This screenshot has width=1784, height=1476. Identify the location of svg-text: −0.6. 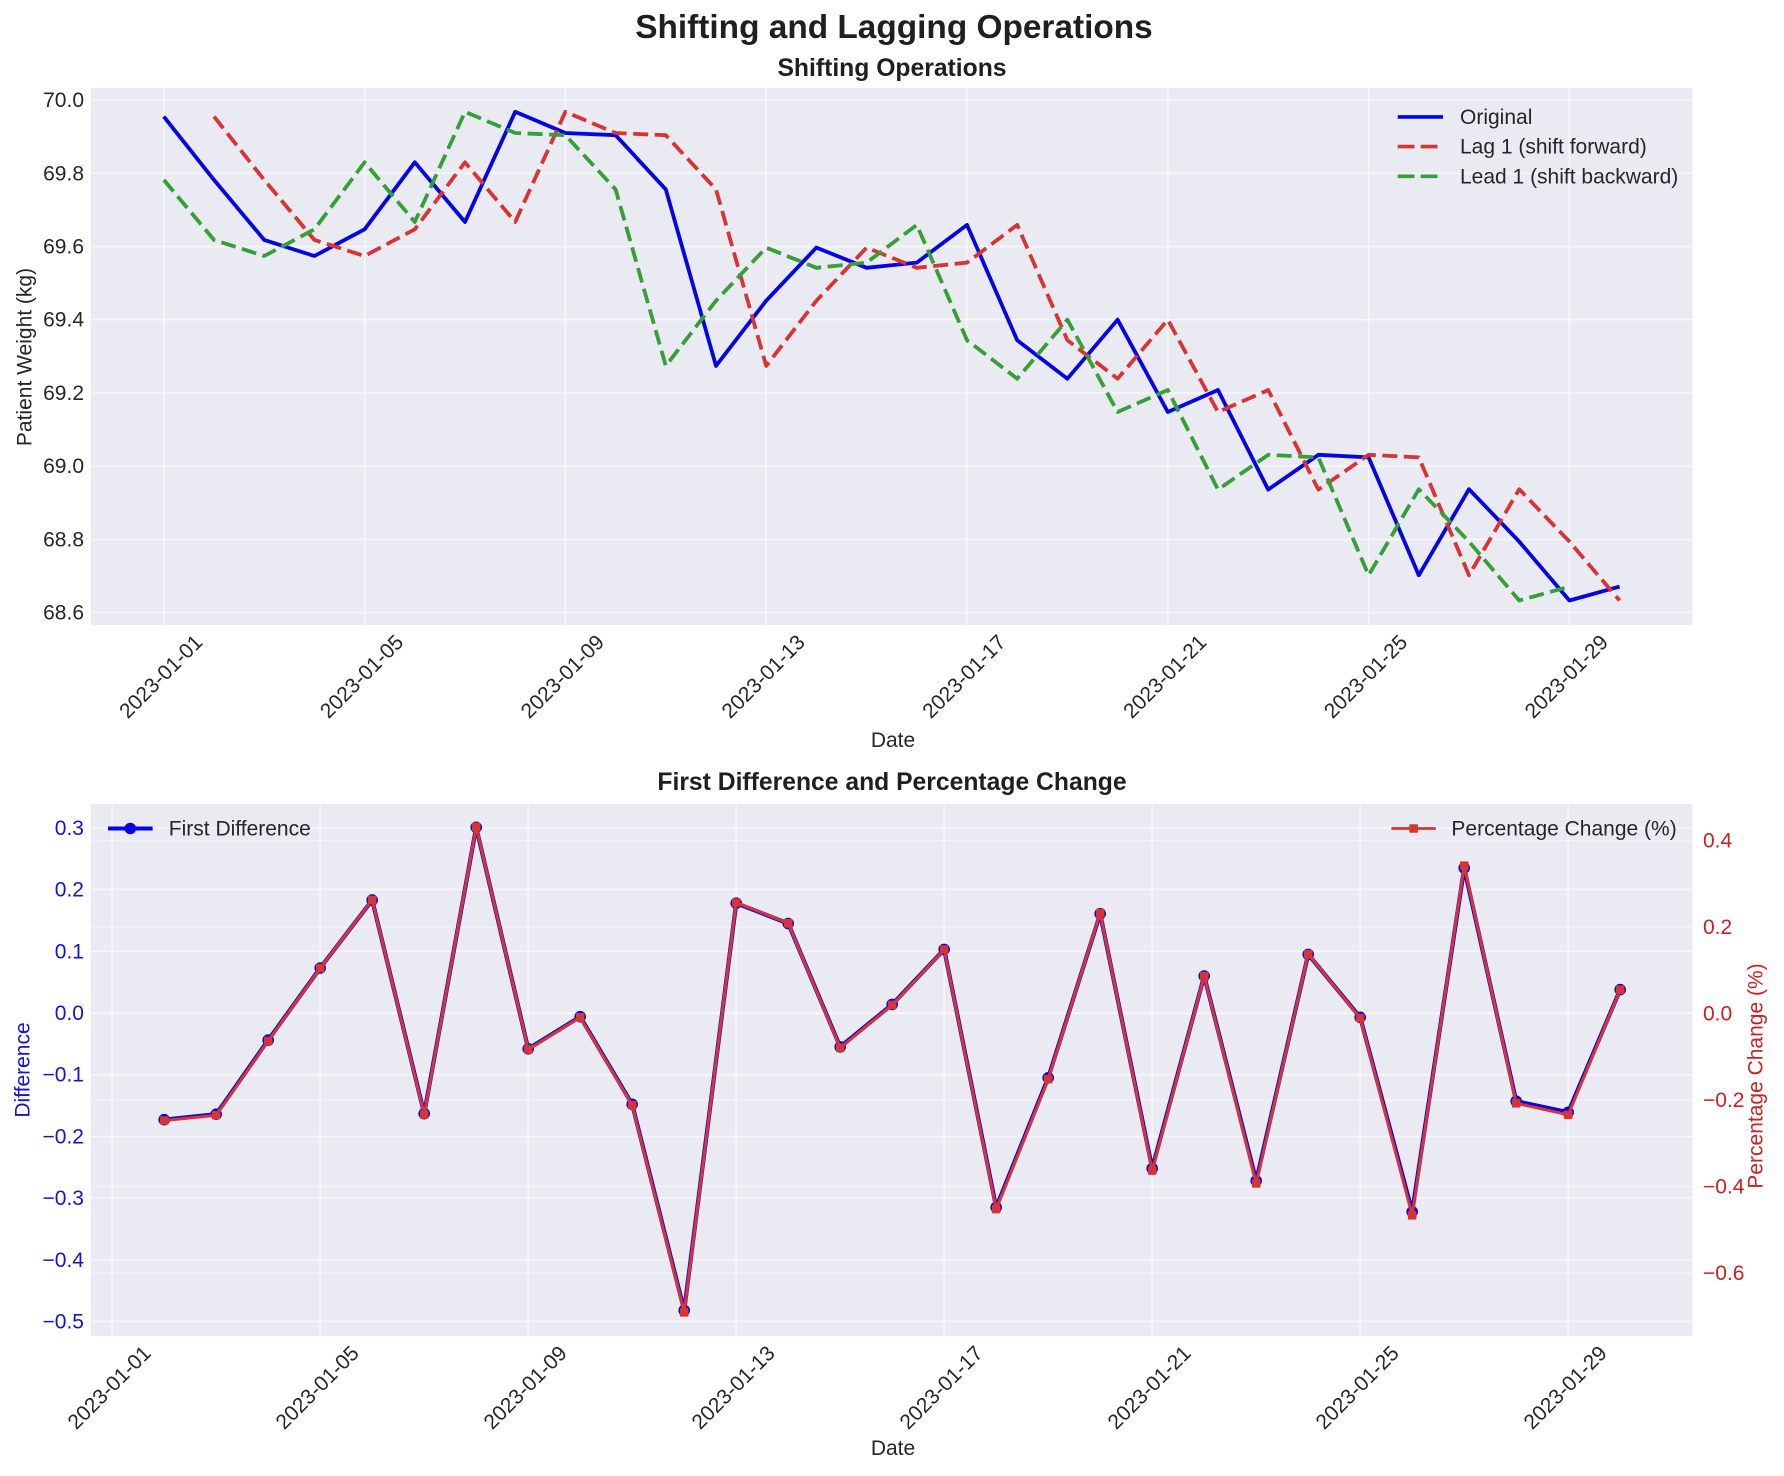
(1723, 1273).